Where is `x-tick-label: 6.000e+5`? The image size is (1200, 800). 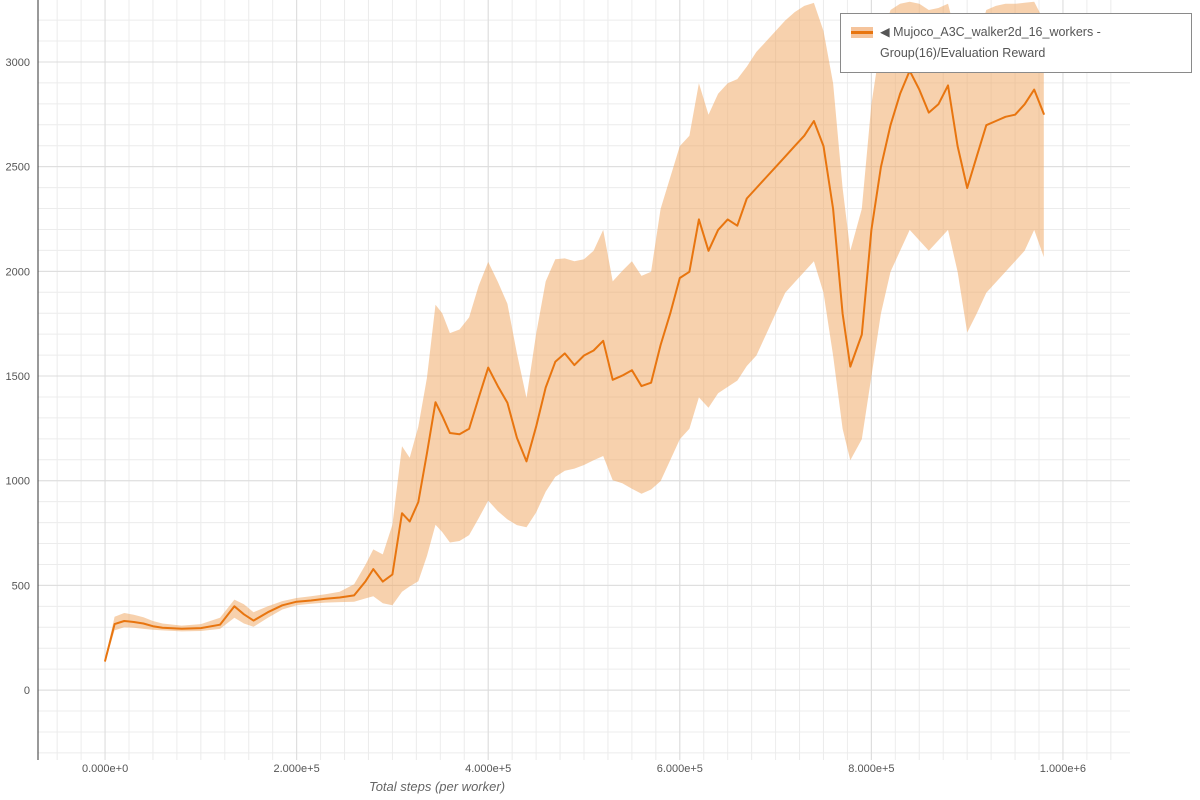
x-tick-label: 6.000e+5 is located at coordinates (680, 769).